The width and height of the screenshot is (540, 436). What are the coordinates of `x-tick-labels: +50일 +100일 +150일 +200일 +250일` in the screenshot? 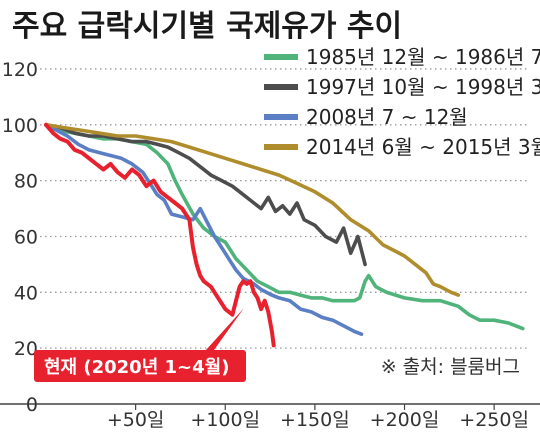 It's located at (318, 417).